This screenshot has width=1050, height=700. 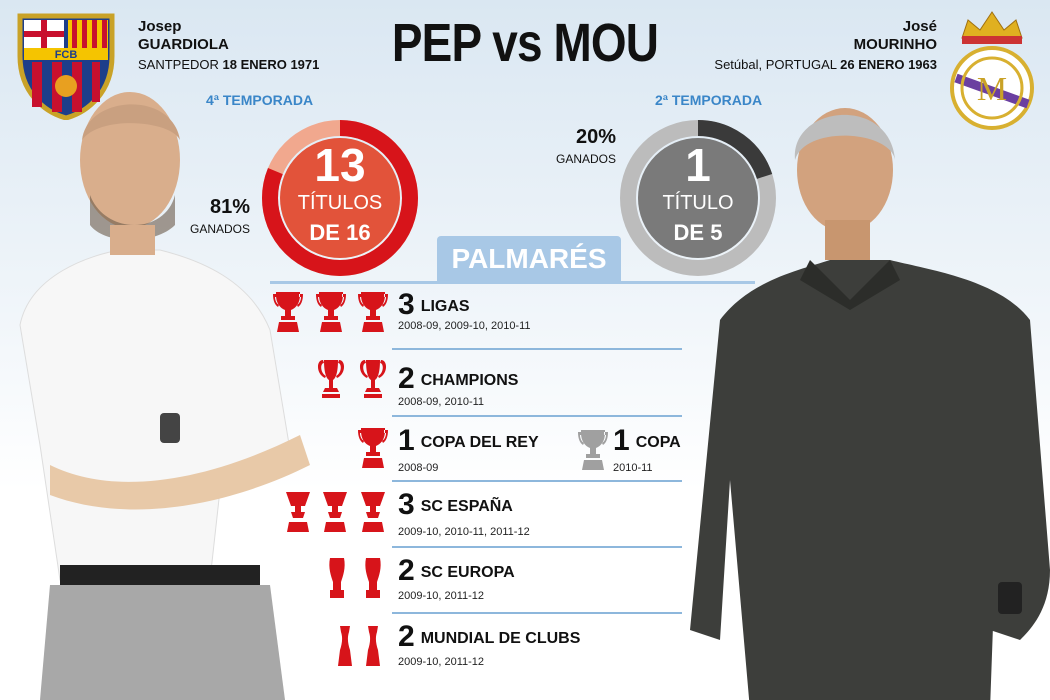 I want to click on real-madrid-crest: M, so click(x=992, y=70).